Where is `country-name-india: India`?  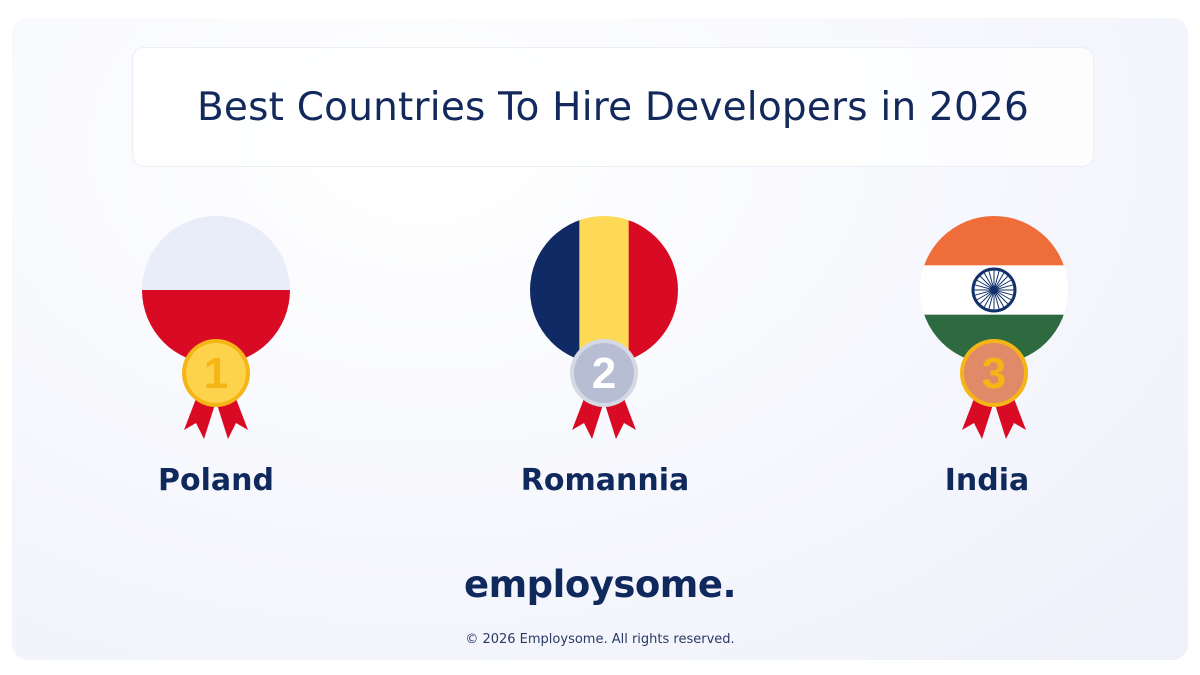
country-name-india: India is located at coordinates (987, 480).